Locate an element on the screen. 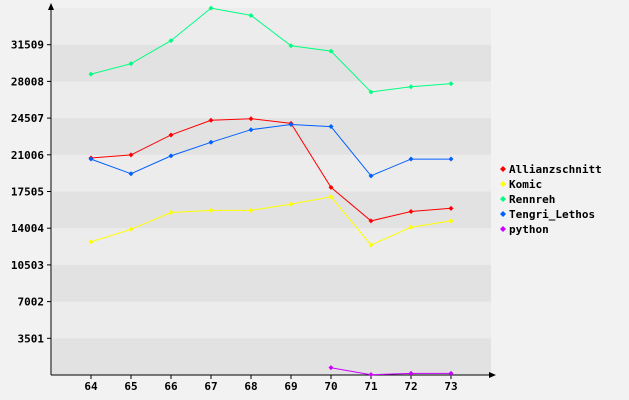 This screenshot has height=400, width=629. legend-label: Allianzschnitt is located at coordinates (555, 169).